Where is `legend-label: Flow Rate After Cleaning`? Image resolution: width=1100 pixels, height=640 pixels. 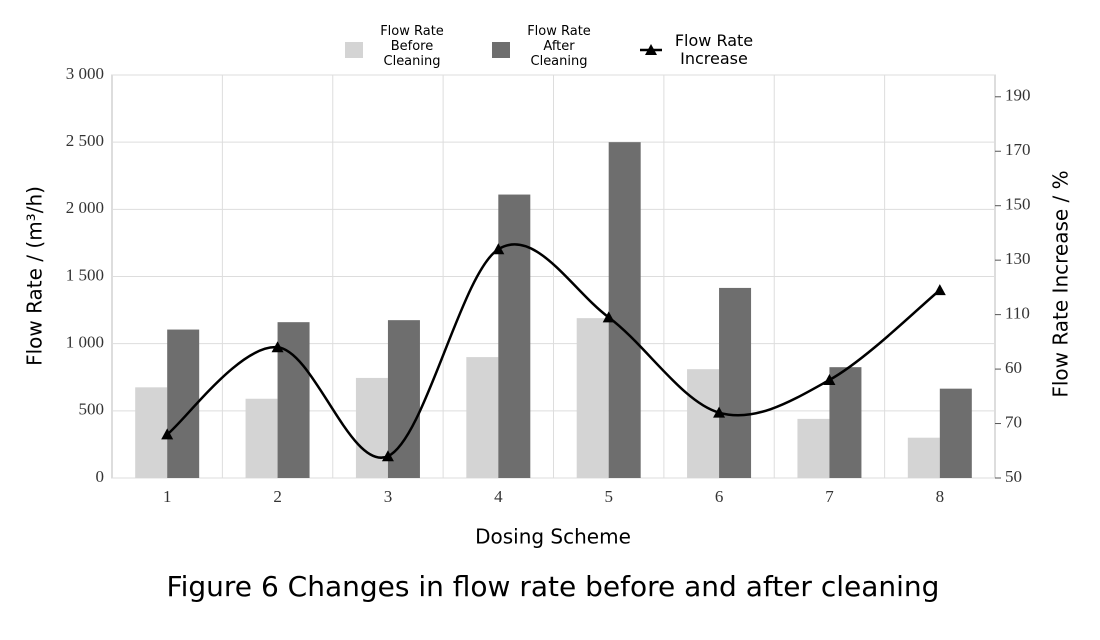 legend-label: Flow Rate After Cleaning is located at coordinates (559, 46).